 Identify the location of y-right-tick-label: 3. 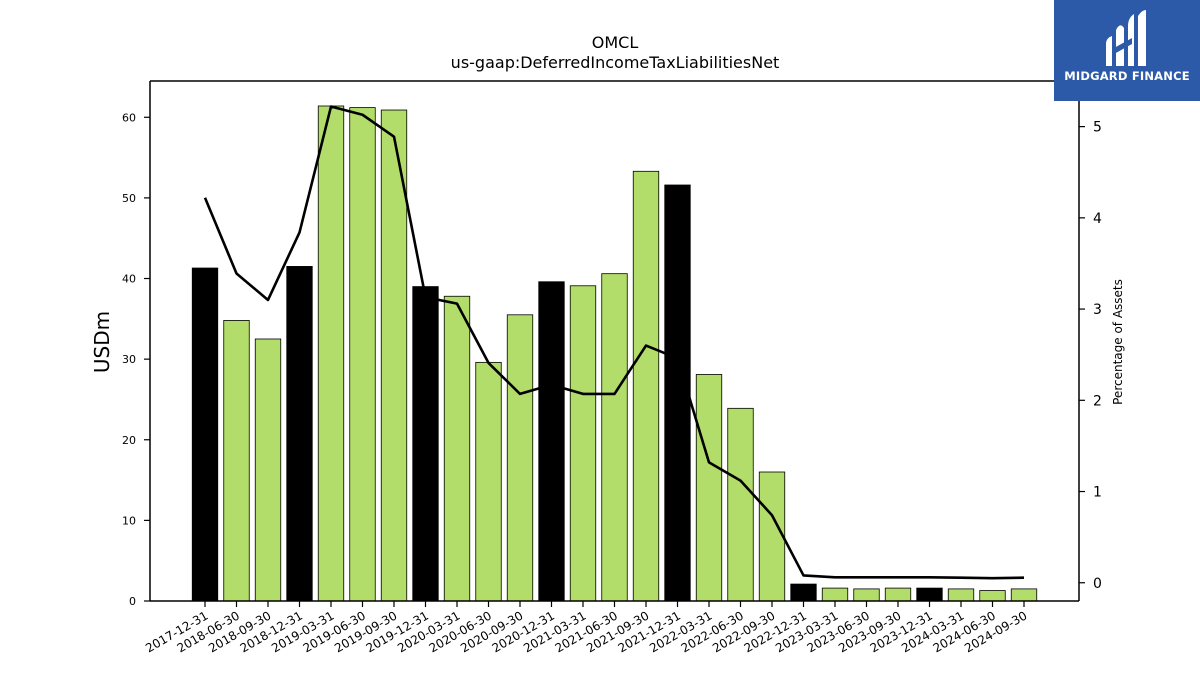
(1097, 310).